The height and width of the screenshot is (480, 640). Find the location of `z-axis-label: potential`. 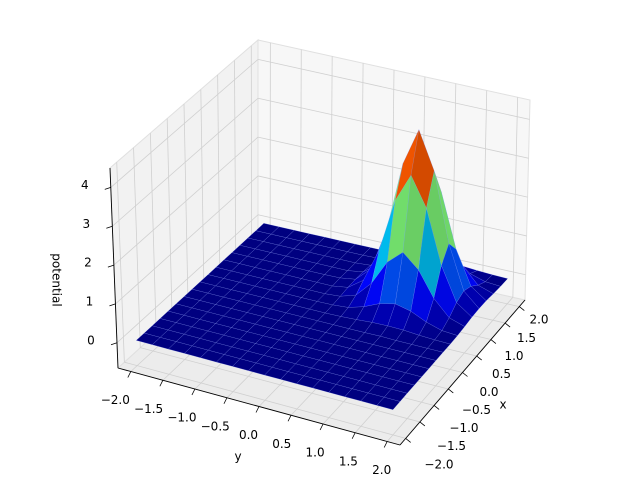

z-axis-label: potential is located at coordinates (57, 279).